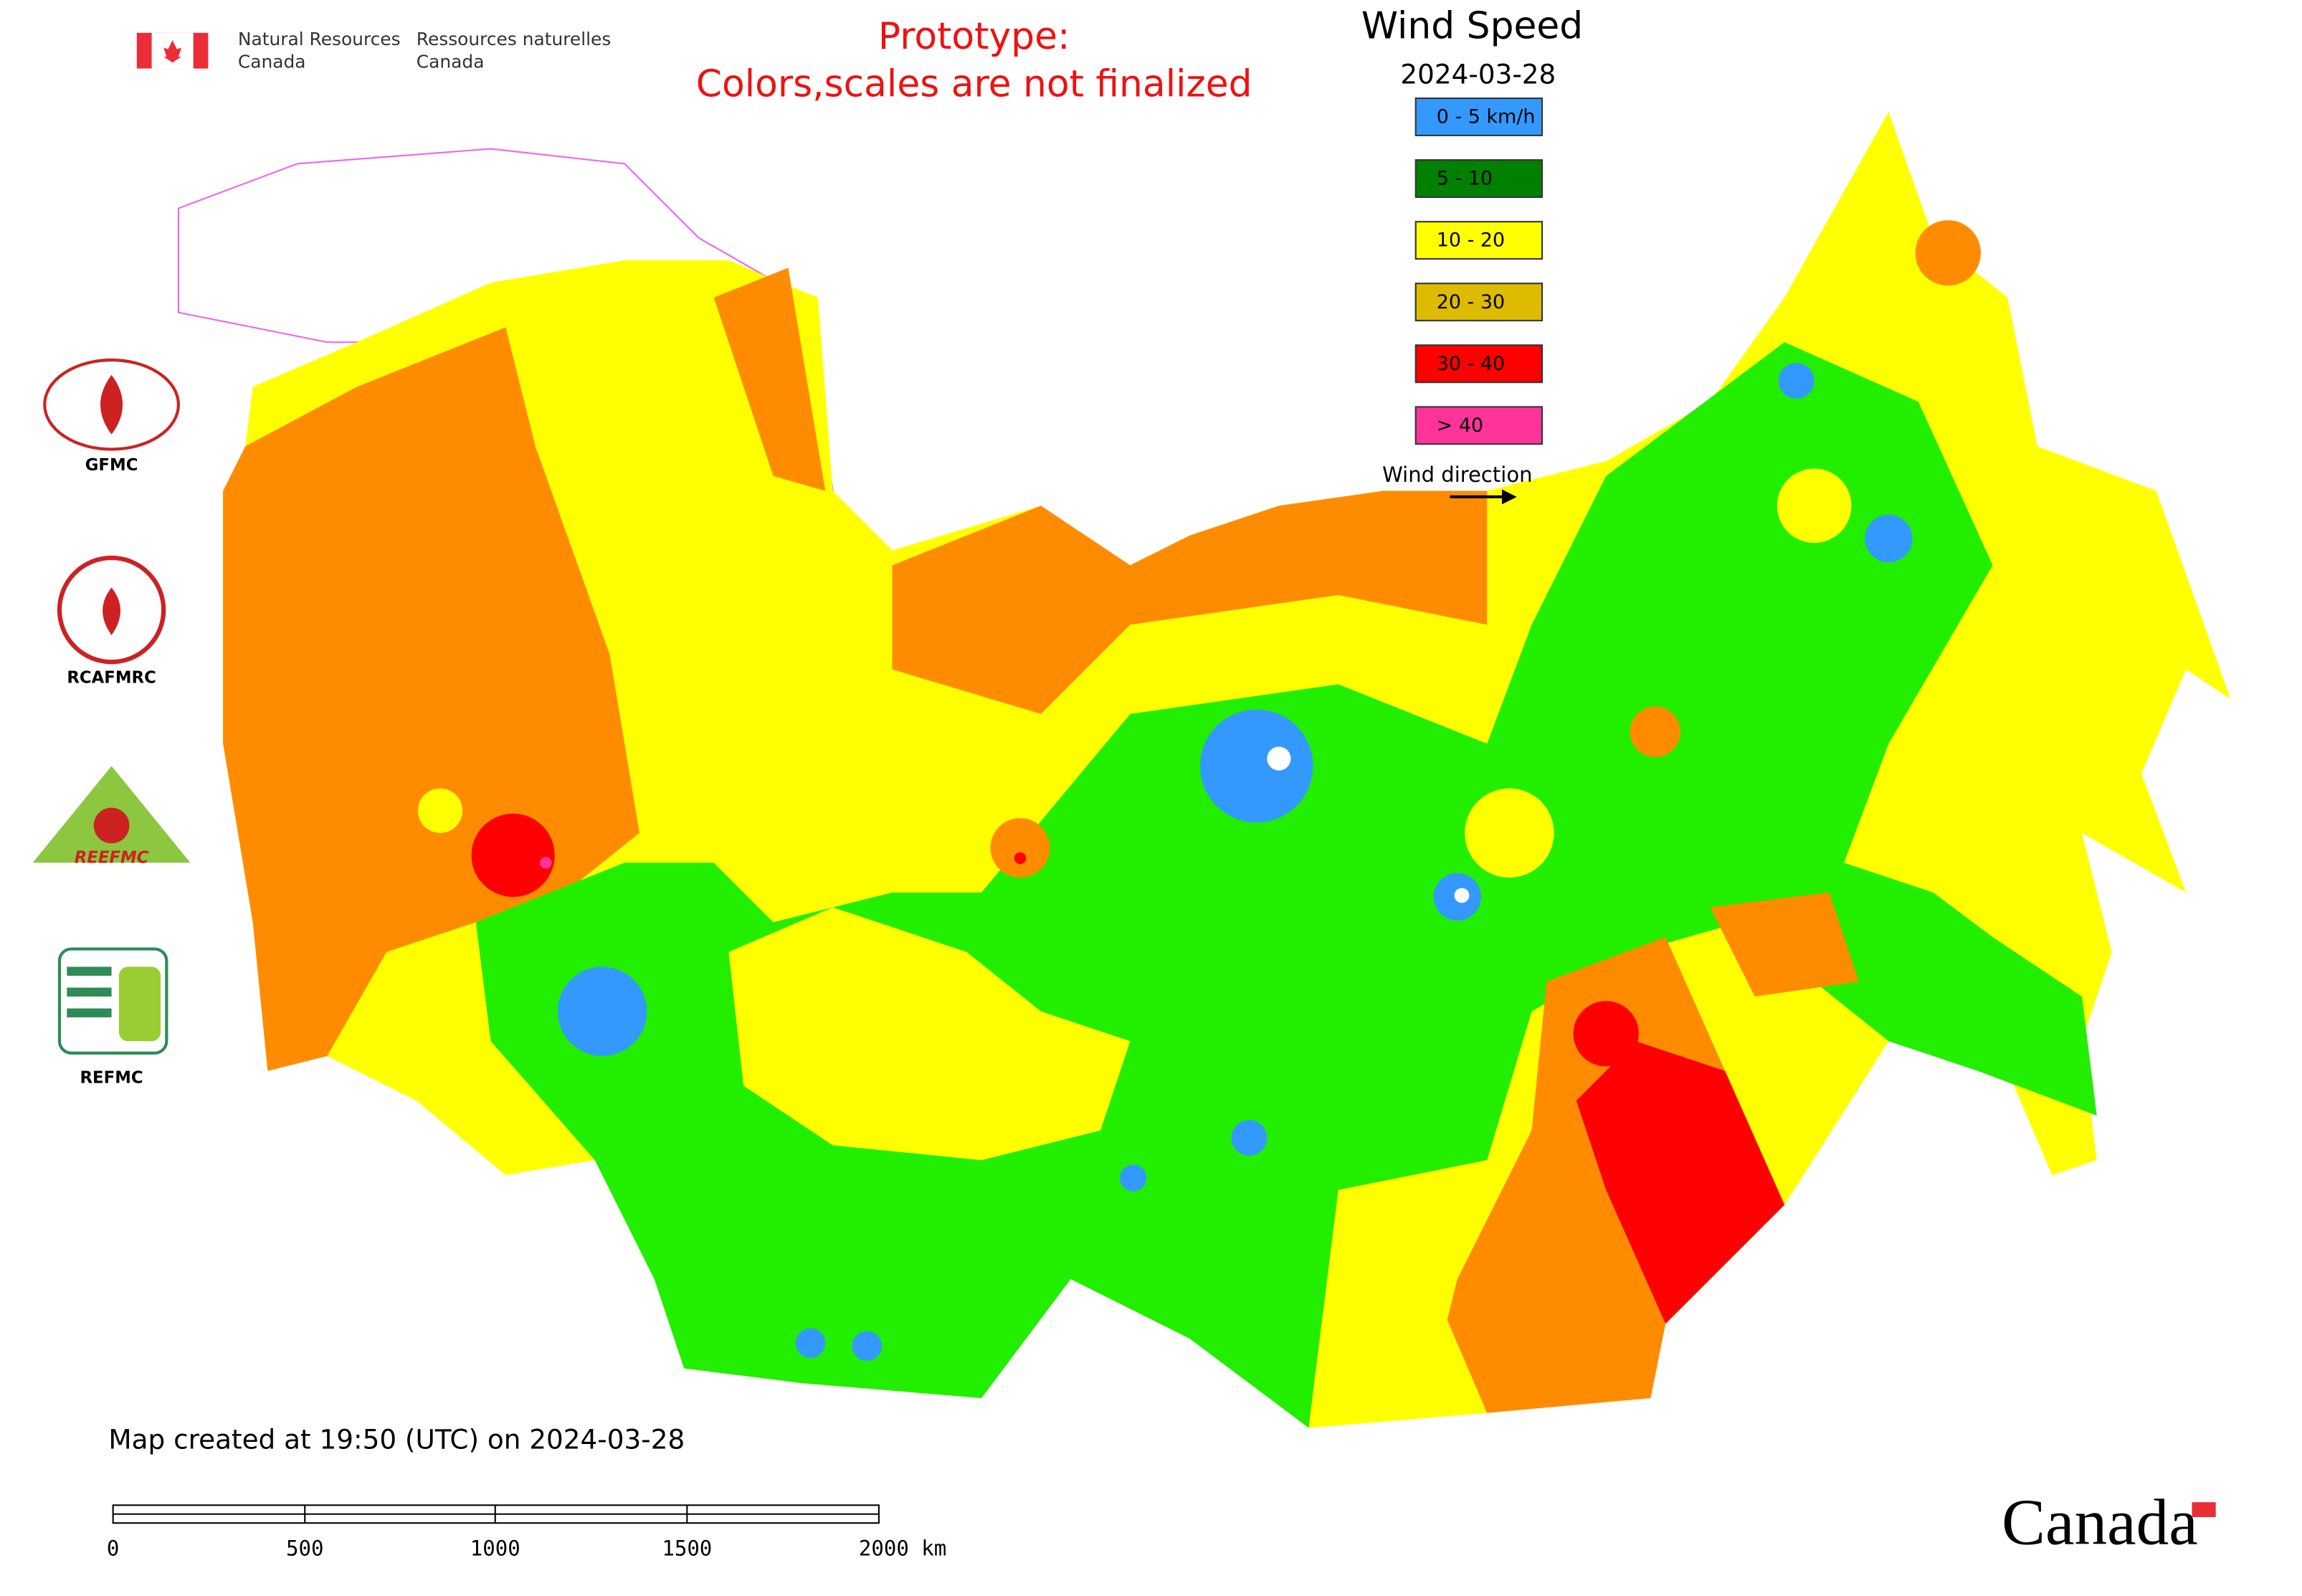 The height and width of the screenshot is (1596, 2302). Describe the element at coordinates (2100, 1522) in the screenshot. I see `canada-wordmark: Canada` at that location.